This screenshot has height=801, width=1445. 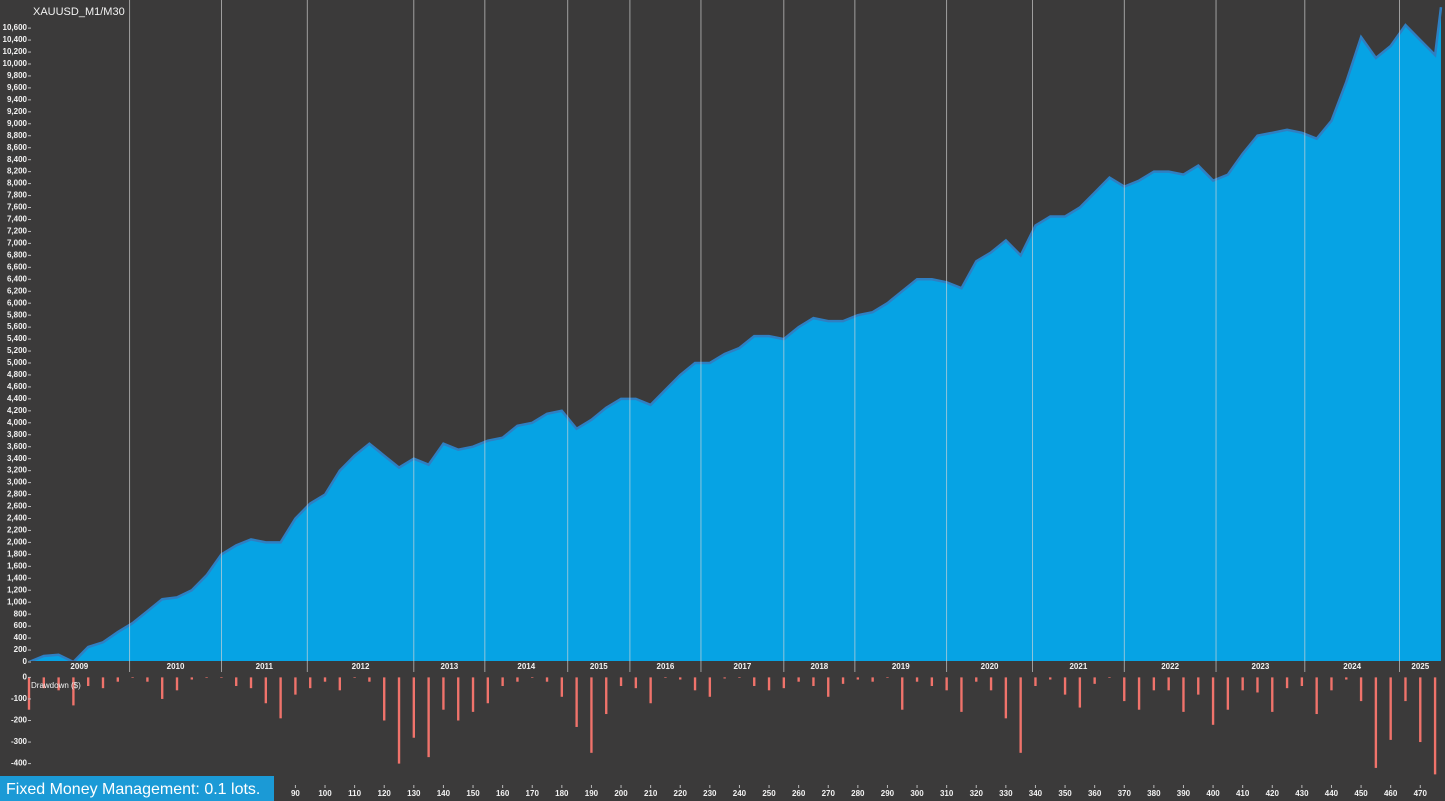 What do you see at coordinates (295, 793) in the screenshot?
I see `x-tick-label: 90` at bounding box center [295, 793].